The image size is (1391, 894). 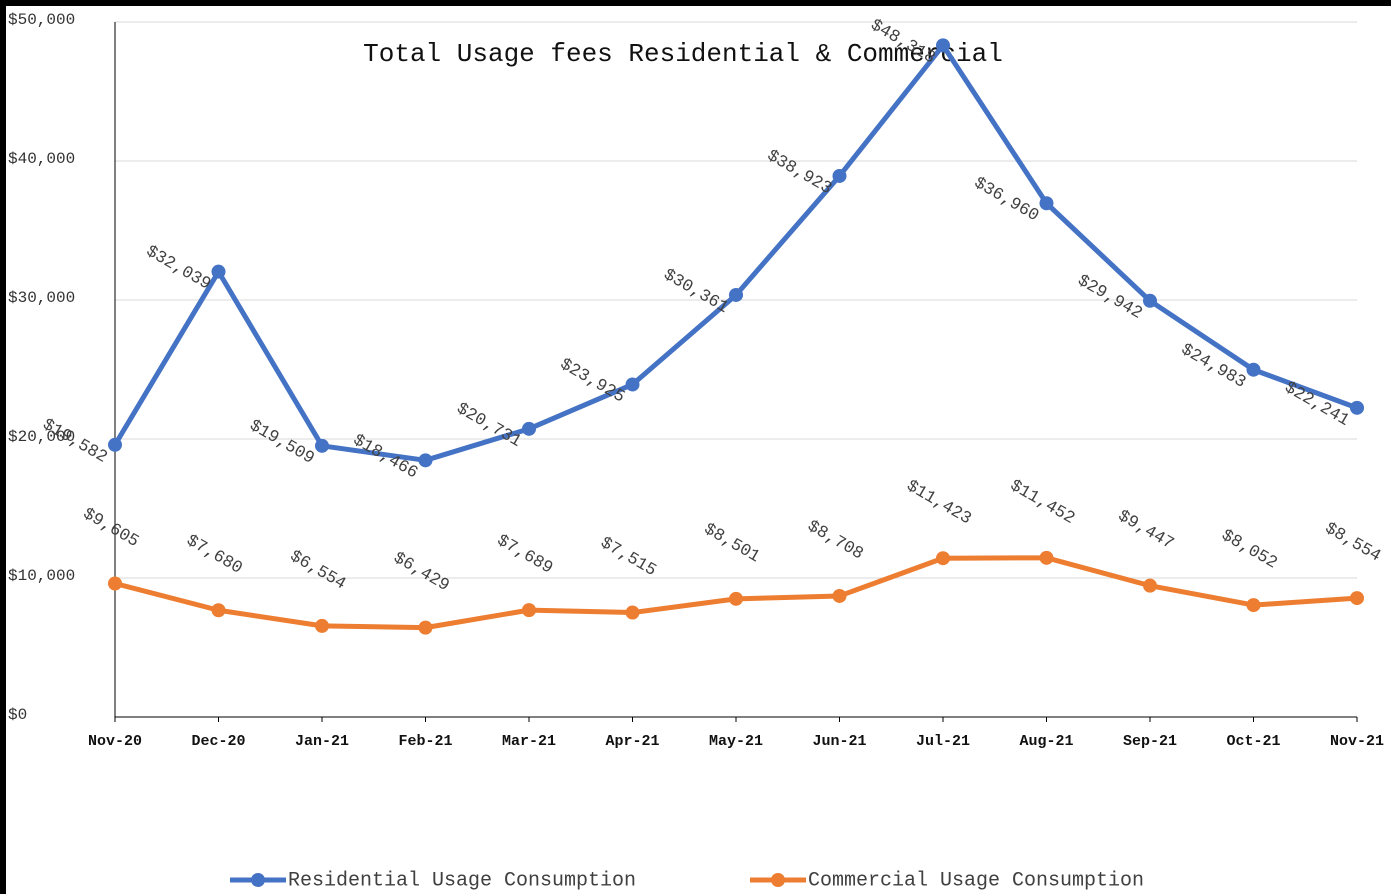 I want to click on x-tick-label: Jul-21, so click(x=943, y=741).